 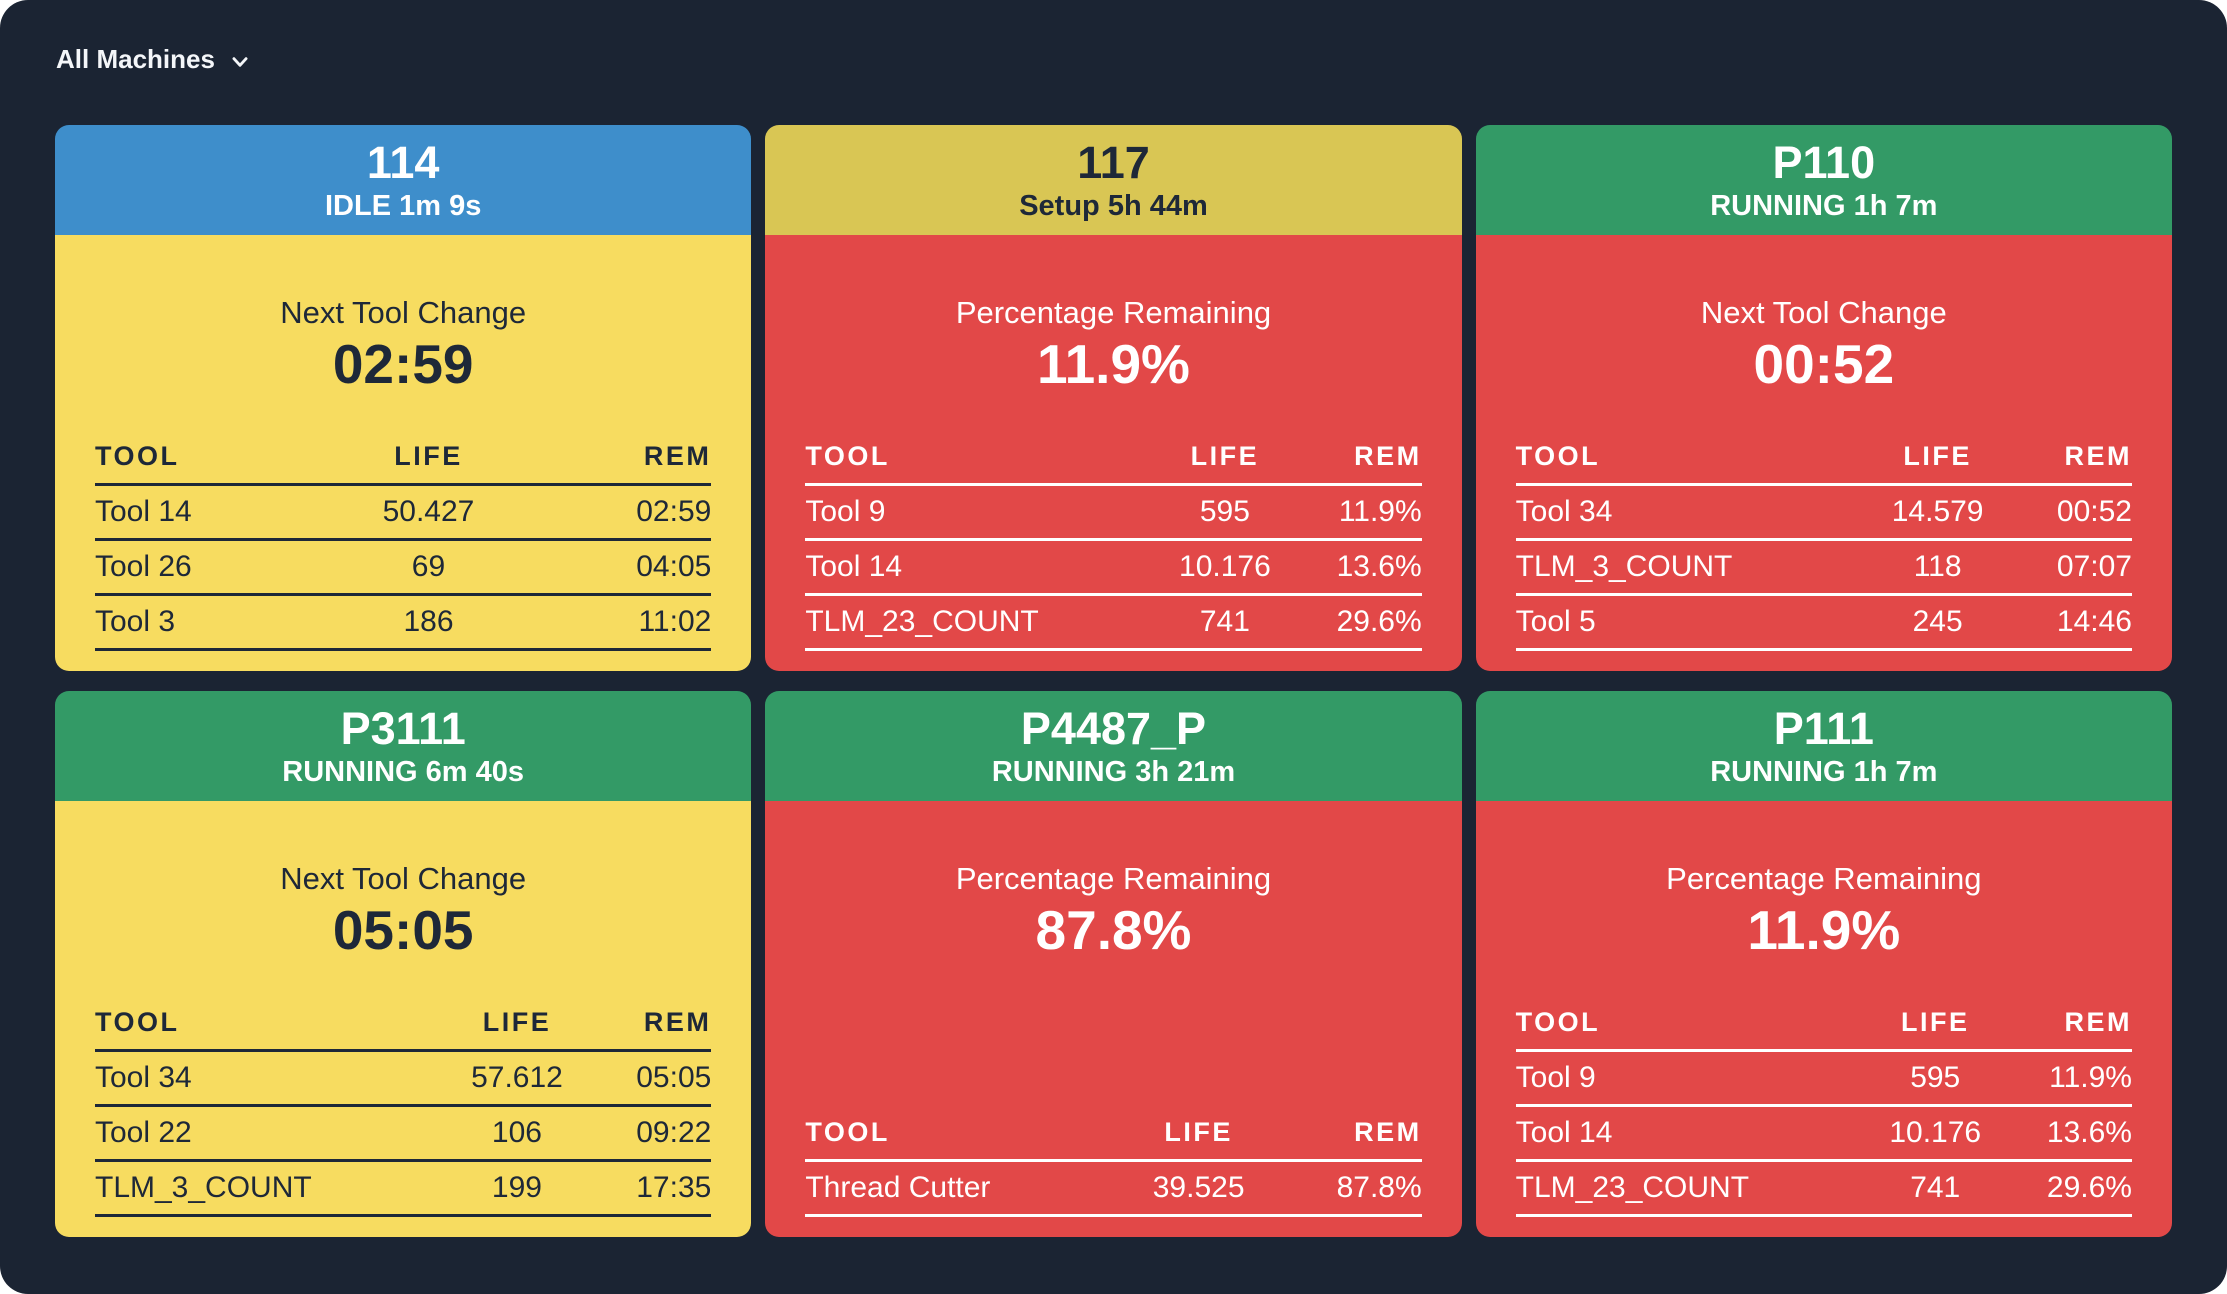 I want to click on tool-row: Tool 34 14.579 00:52, so click(x=1823, y=512).